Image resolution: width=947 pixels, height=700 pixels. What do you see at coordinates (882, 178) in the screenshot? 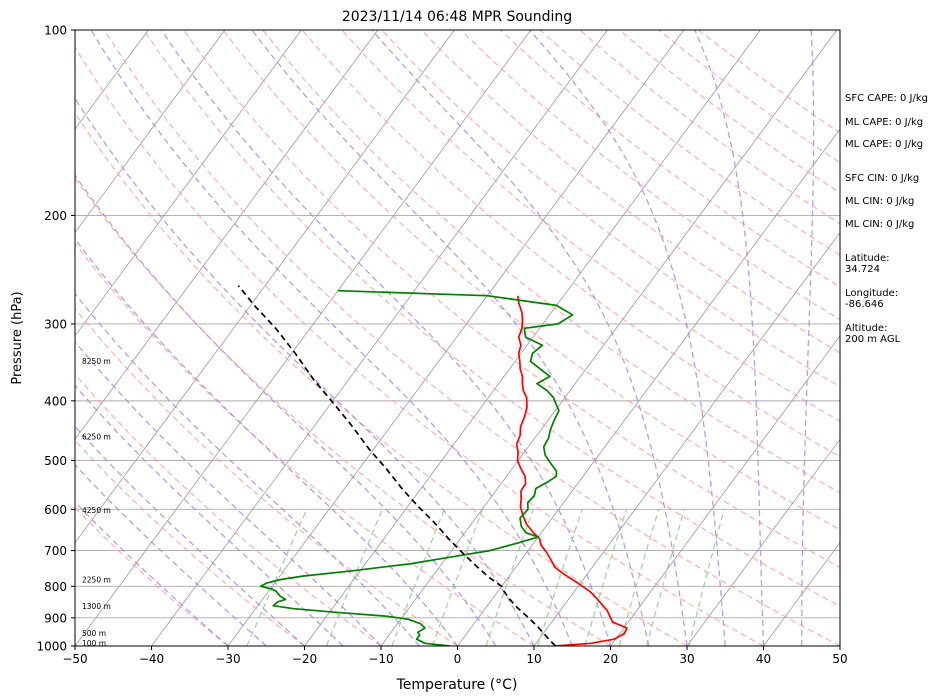
I see `info-sfc-cin: SFC CIN: 0 J/kg` at bounding box center [882, 178].